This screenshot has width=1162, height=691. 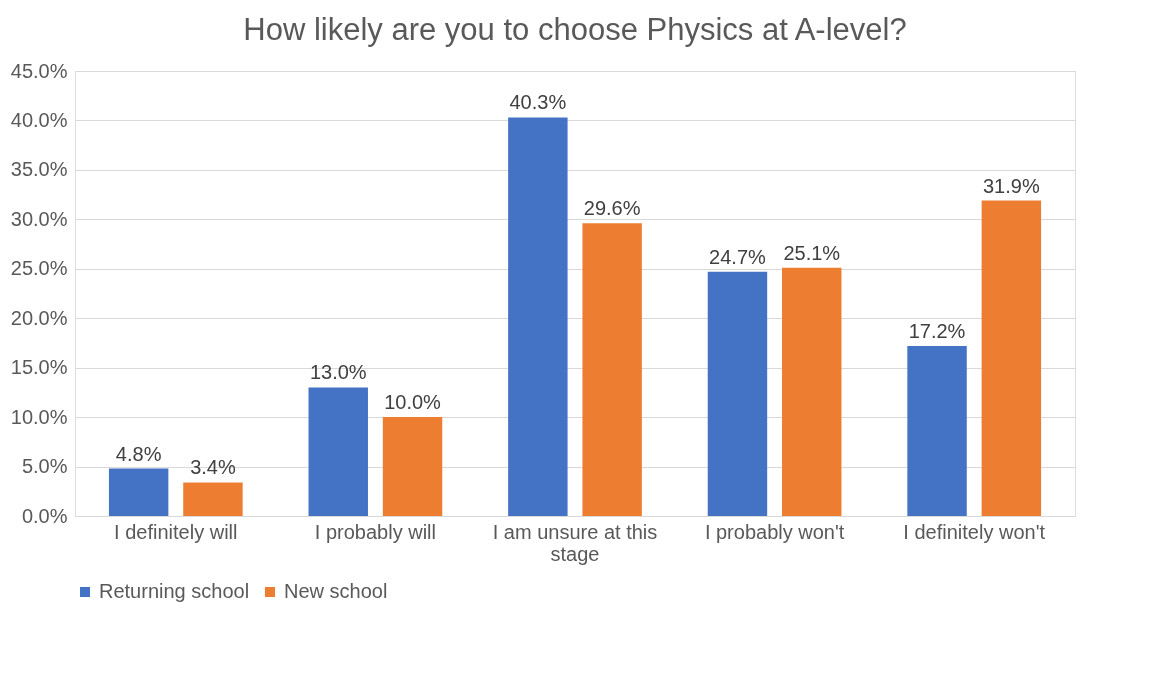 What do you see at coordinates (39, 70) in the screenshot?
I see `y-tick-label: 45.0%` at bounding box center [39, 70].